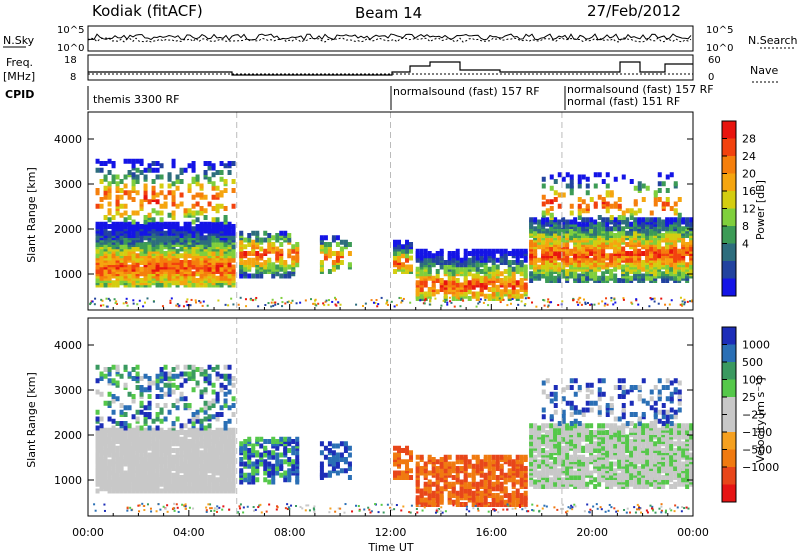  What do you see at coordinates (70, 48) in the screenshot?
I see `nsky-tick-bottom: 10^0` at bounding box center [70, 48].